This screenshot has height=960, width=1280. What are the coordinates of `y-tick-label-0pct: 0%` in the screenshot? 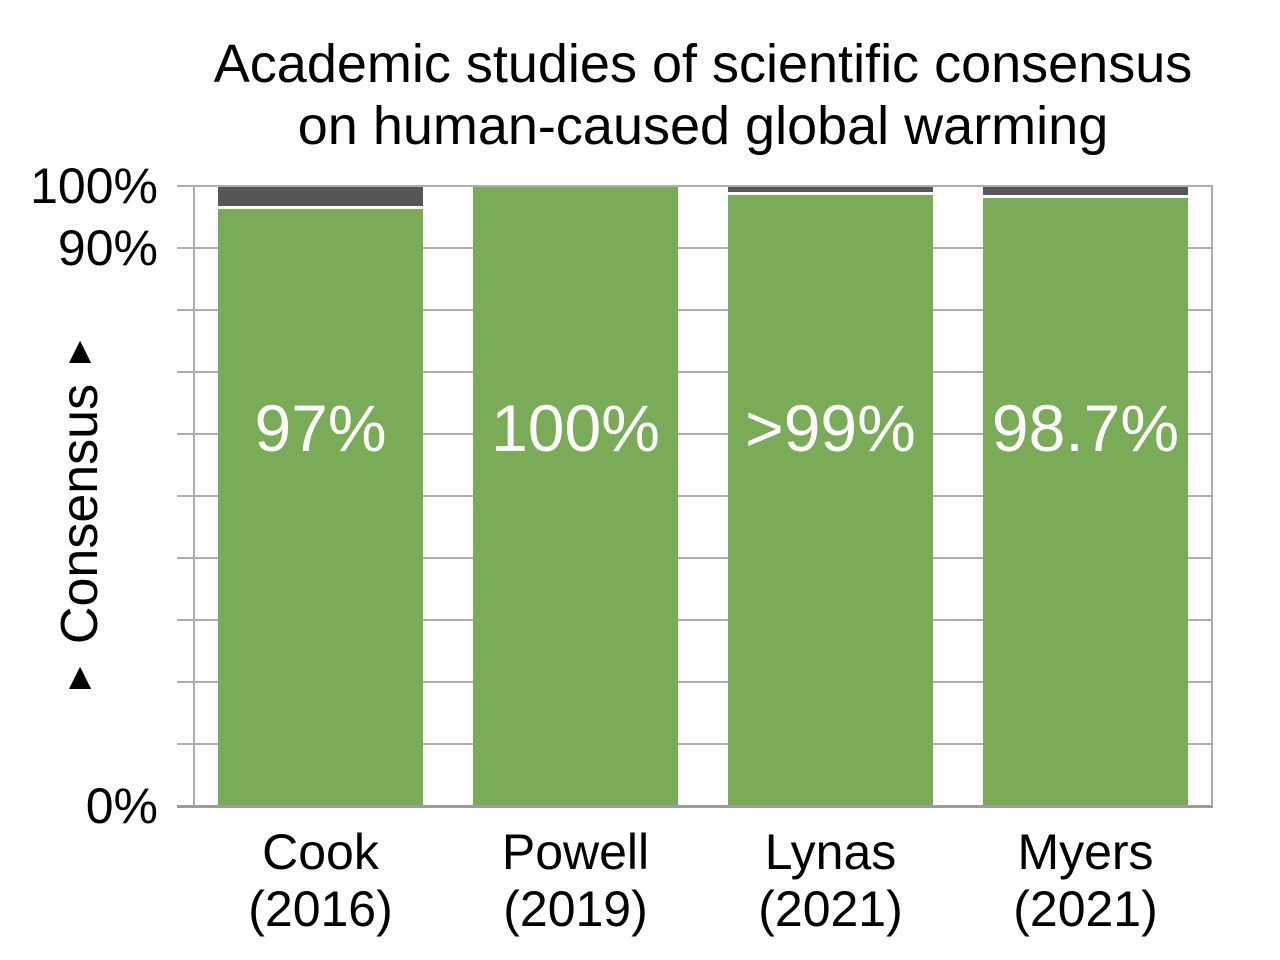 It's located at (121, 806).